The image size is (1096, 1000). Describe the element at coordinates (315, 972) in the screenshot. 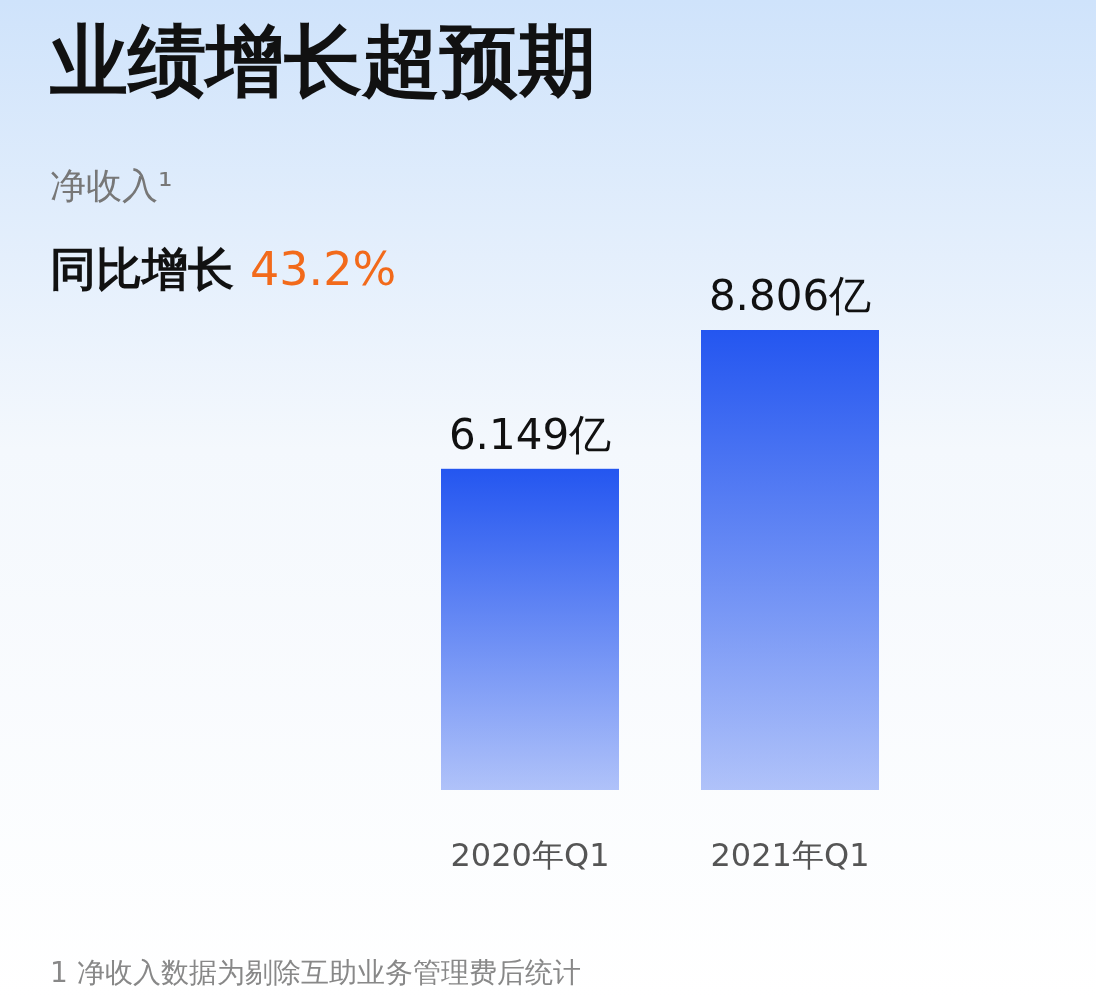

I see `annotation: 1 净收入数据为剔除互助业务管理费后统计` at that location.